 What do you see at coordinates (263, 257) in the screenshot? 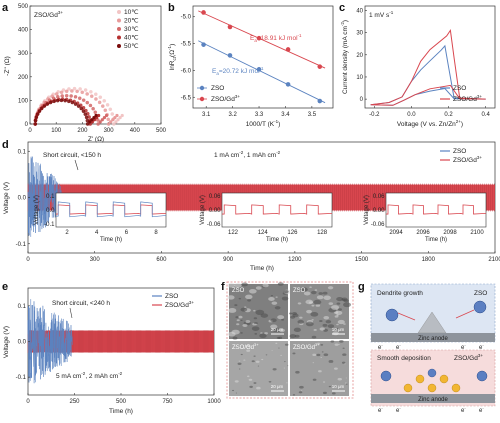
I see `panel-d-x-ticks: 0 300 600 900 1200 1500 1800 2100` at bounding box center [263, 257].